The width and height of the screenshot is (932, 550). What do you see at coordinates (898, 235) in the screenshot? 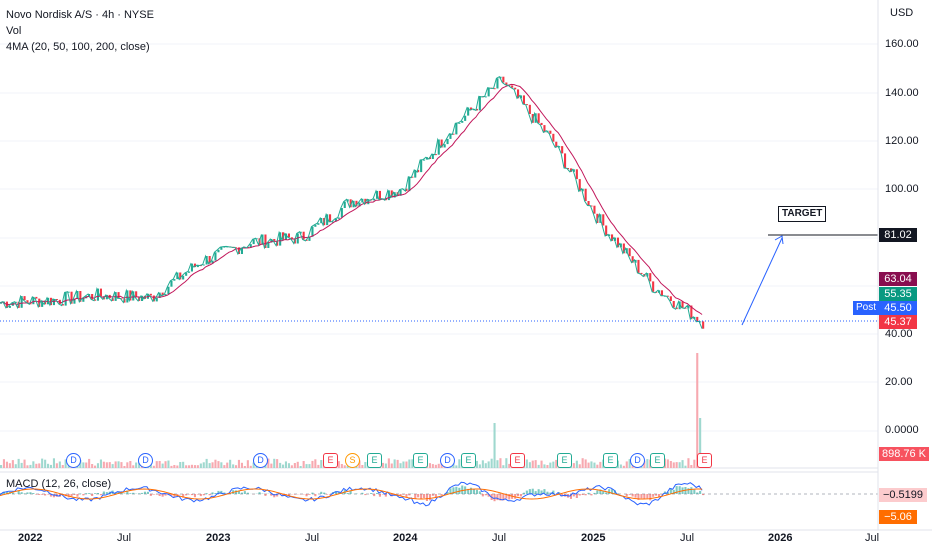
I see `target-price-tag: 81.02` at bounding box center [898, 235].